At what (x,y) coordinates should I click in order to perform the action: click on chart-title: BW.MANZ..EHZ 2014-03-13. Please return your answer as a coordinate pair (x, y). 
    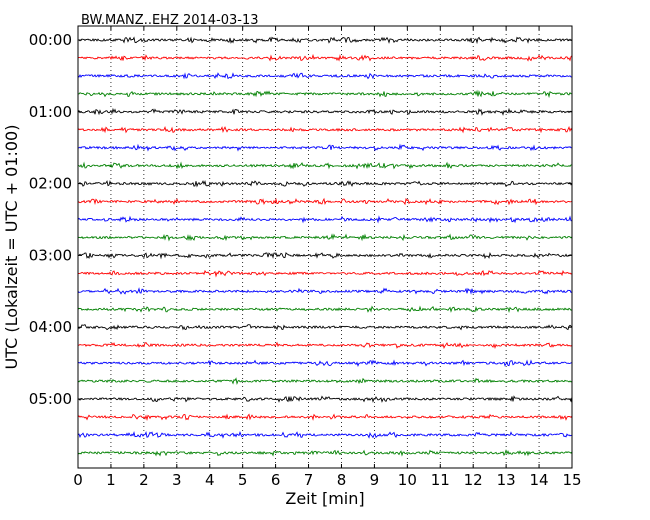
    Looking at the image, I should click on (170, 20).